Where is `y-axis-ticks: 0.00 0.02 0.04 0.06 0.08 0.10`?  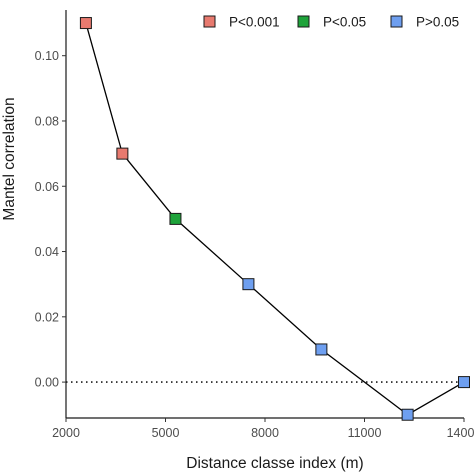
y-axis-ticks: 0.00 0.02 0.04 0.06 0.08 0.10 is located at coordinates (50, 219).